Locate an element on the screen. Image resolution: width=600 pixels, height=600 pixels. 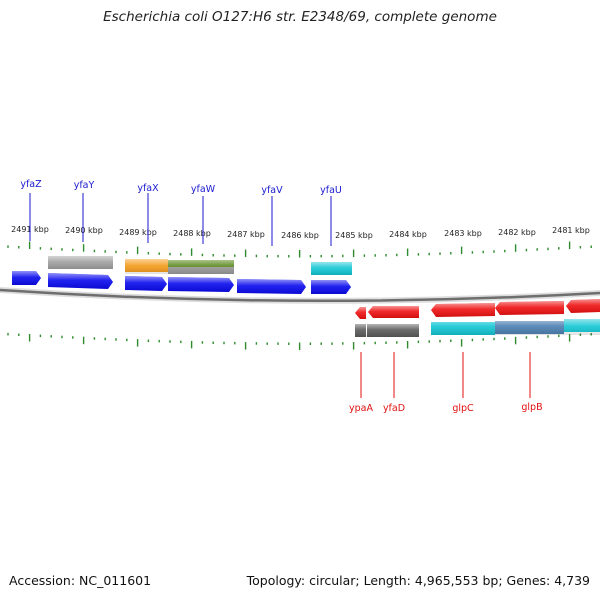
gene-label-glpC: glpC is located at coordinates (463, 408).